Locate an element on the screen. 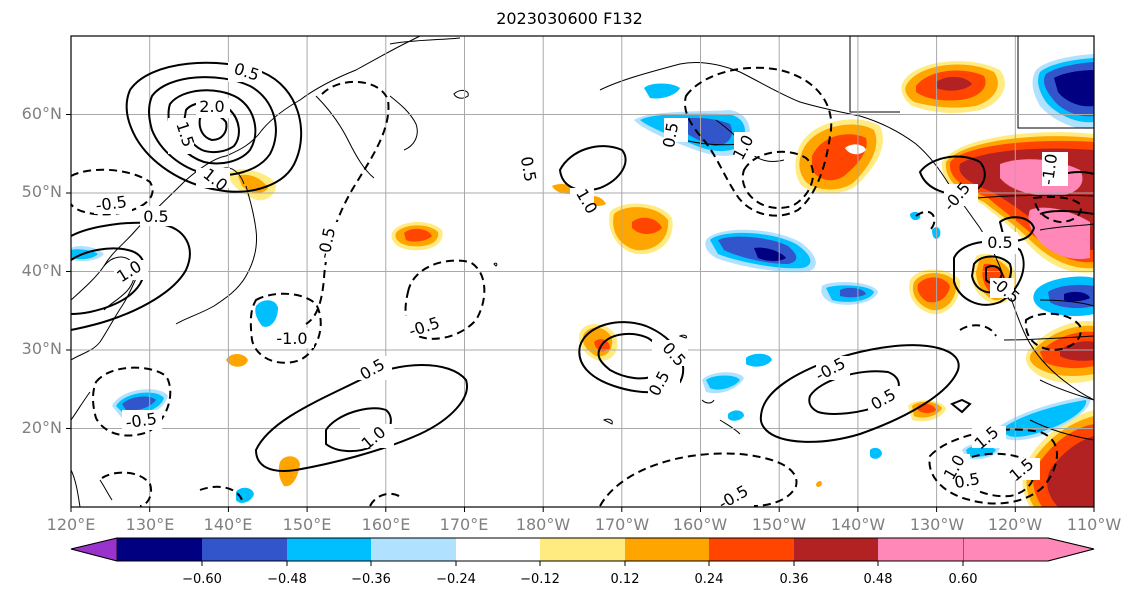 Image resolution: width=1139 pixels, height=601 pixels. colorbar-tick-label: −0.48 is located at coordinates (287, 579).